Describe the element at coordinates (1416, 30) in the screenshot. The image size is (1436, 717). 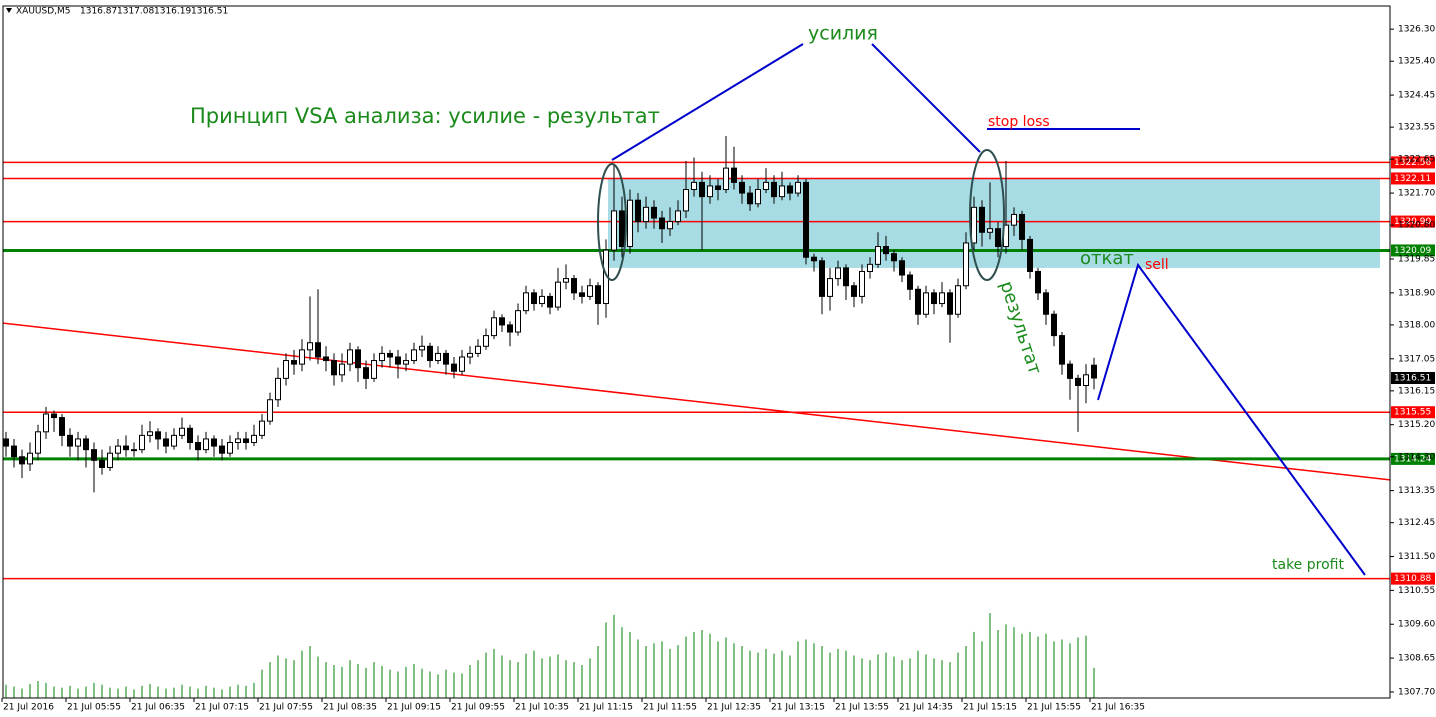
I see `y-tick-label: 1326.30` at that location.